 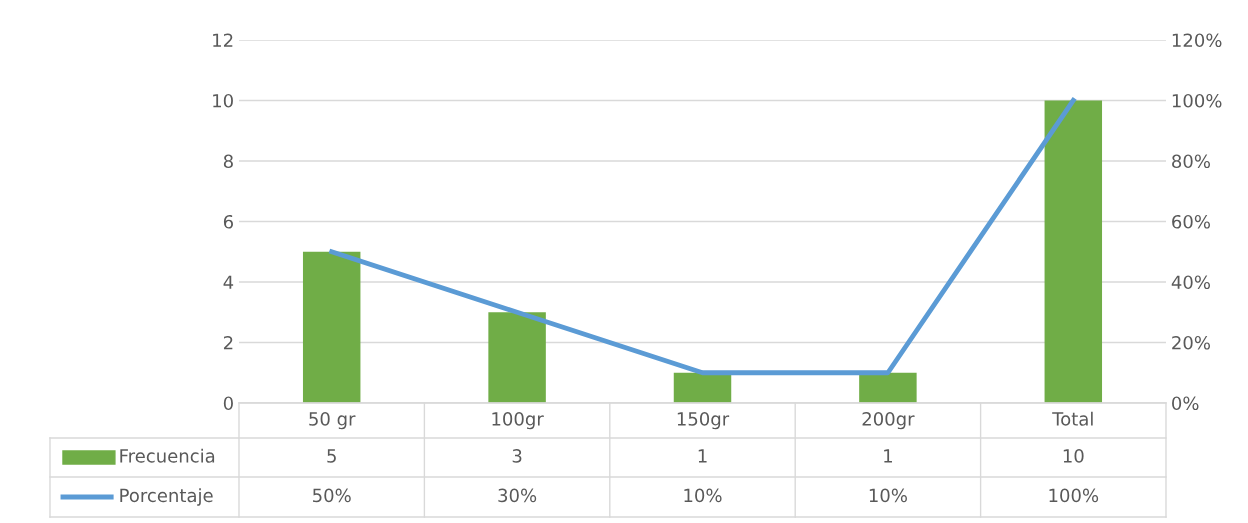 What do you see at coordinates (223, 40) in the screenshot?
I see `y-tick-label: 12` at bounding box center [223, 40].